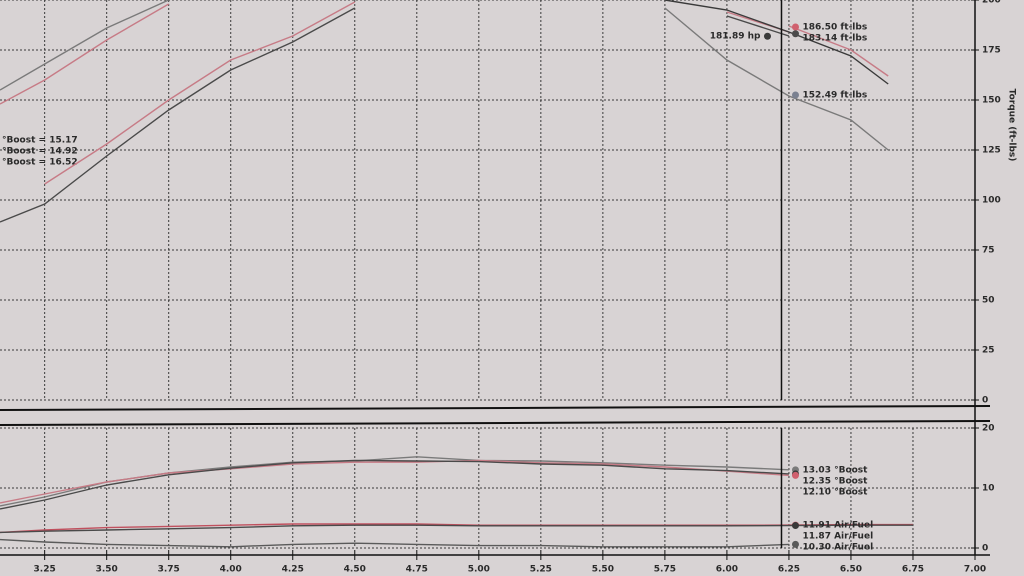  Describe the element at coordinates (835, 492) in the screenshot. I see `marker-label: 12.10 °Boost` at that location.